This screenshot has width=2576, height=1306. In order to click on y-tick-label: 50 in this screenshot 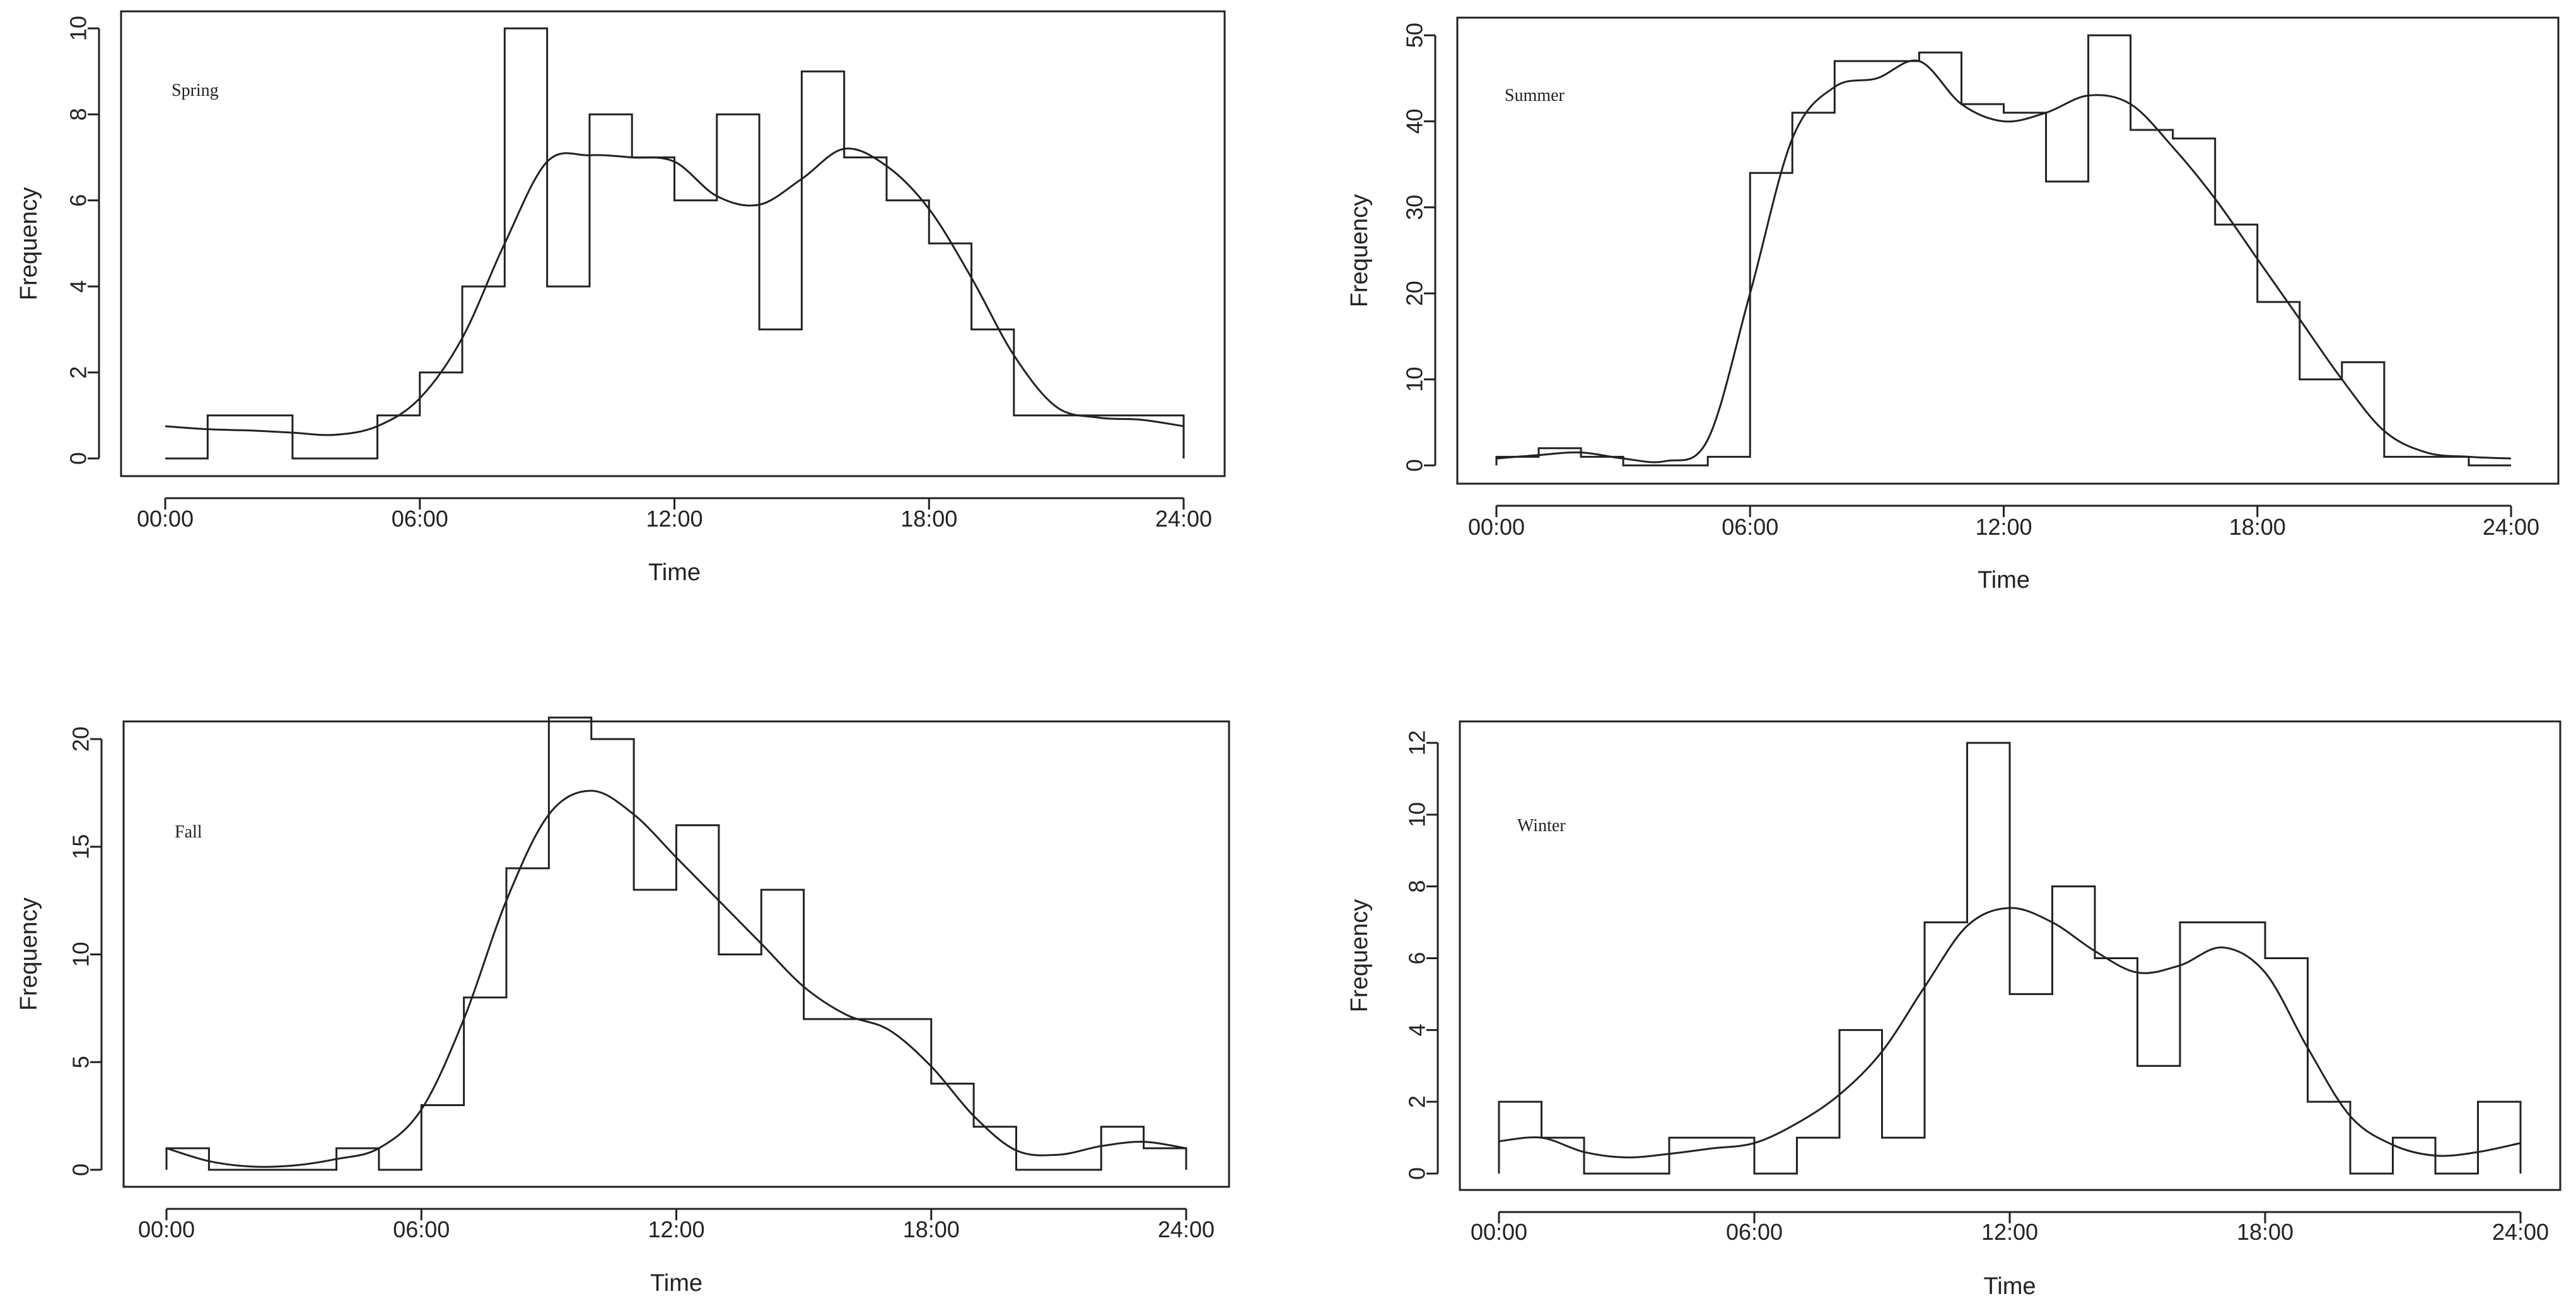, I will do `click(1415, 35)`.